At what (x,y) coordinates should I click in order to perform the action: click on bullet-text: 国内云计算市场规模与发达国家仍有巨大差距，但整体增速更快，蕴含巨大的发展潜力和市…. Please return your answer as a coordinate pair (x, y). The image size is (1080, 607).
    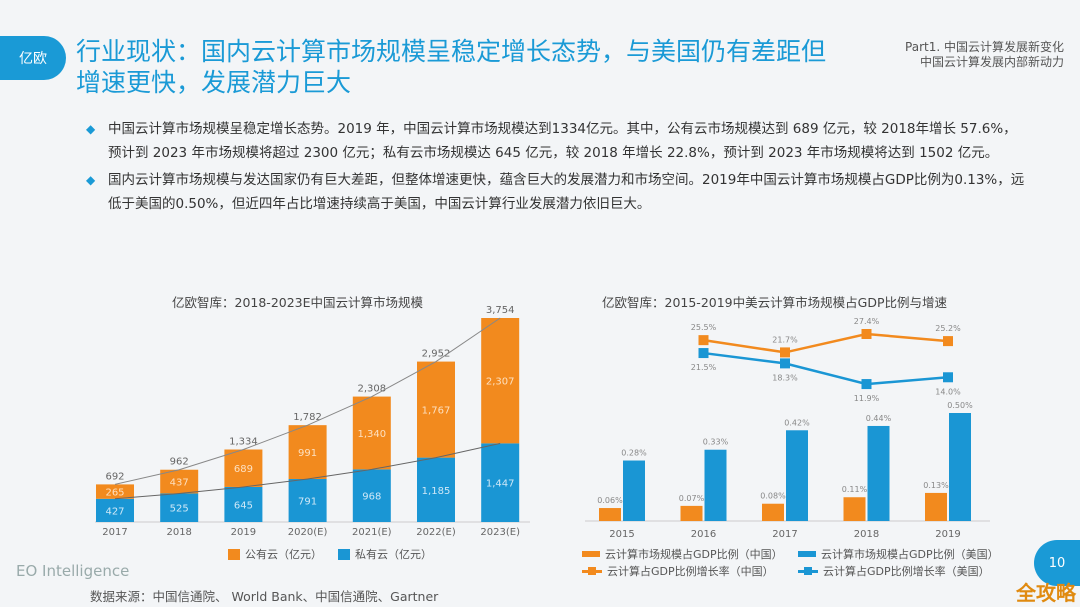
    Looking at the image, I should click on (566, 192).